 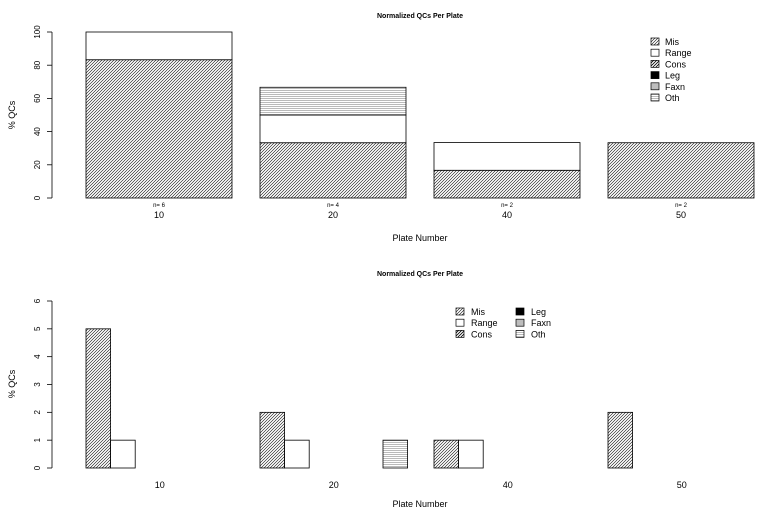 What do you see at coordinates (419, 504) in the screenshot?
I see `x-axis-label-bottom: Plate Number` at bounding box center [419, 504].